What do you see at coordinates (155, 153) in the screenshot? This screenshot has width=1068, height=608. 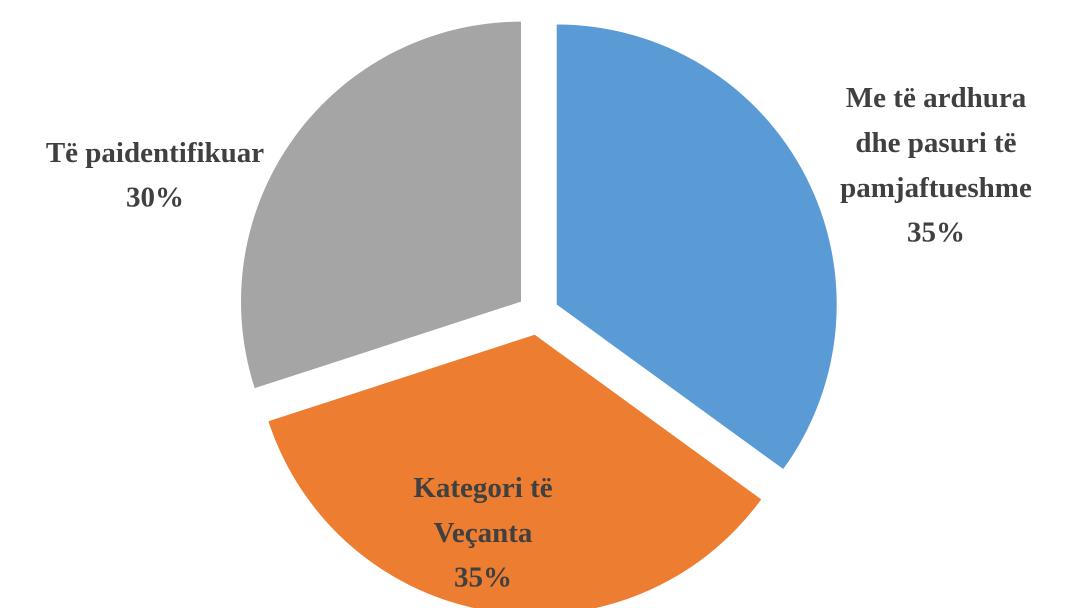 I see `slice-label: Të paidentifikuar` at bounding box center [155, 153].